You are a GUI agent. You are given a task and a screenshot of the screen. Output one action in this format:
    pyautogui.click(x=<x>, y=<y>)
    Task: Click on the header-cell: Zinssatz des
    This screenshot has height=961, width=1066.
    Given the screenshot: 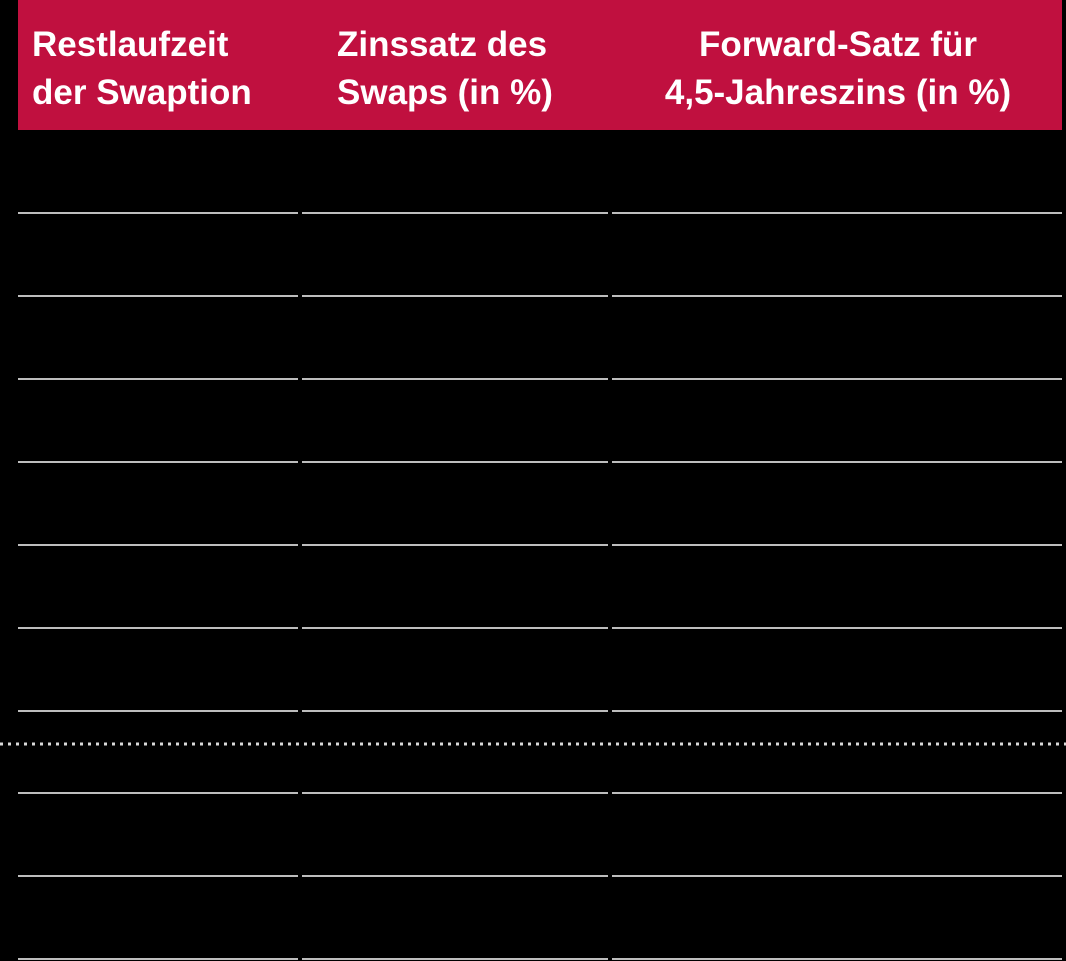 What is the action you would take?
    pyautogui.click(x=442, y=44)
    